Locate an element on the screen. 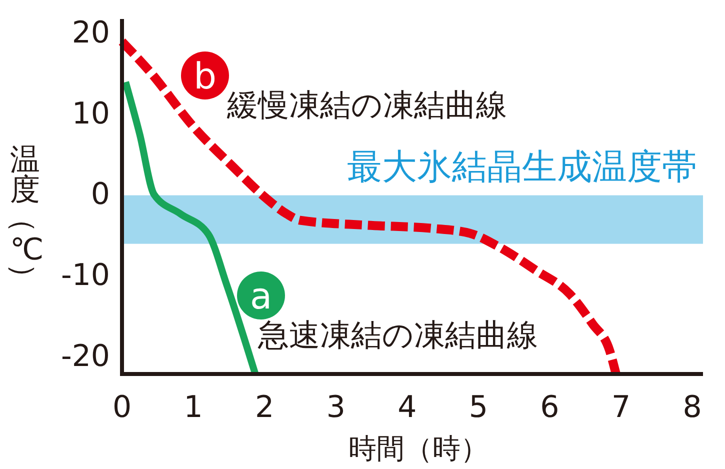 Image resolution: width=725 pixels, height=469 pixels. x-tick-label: 6 is located at coordinates (550, 407).